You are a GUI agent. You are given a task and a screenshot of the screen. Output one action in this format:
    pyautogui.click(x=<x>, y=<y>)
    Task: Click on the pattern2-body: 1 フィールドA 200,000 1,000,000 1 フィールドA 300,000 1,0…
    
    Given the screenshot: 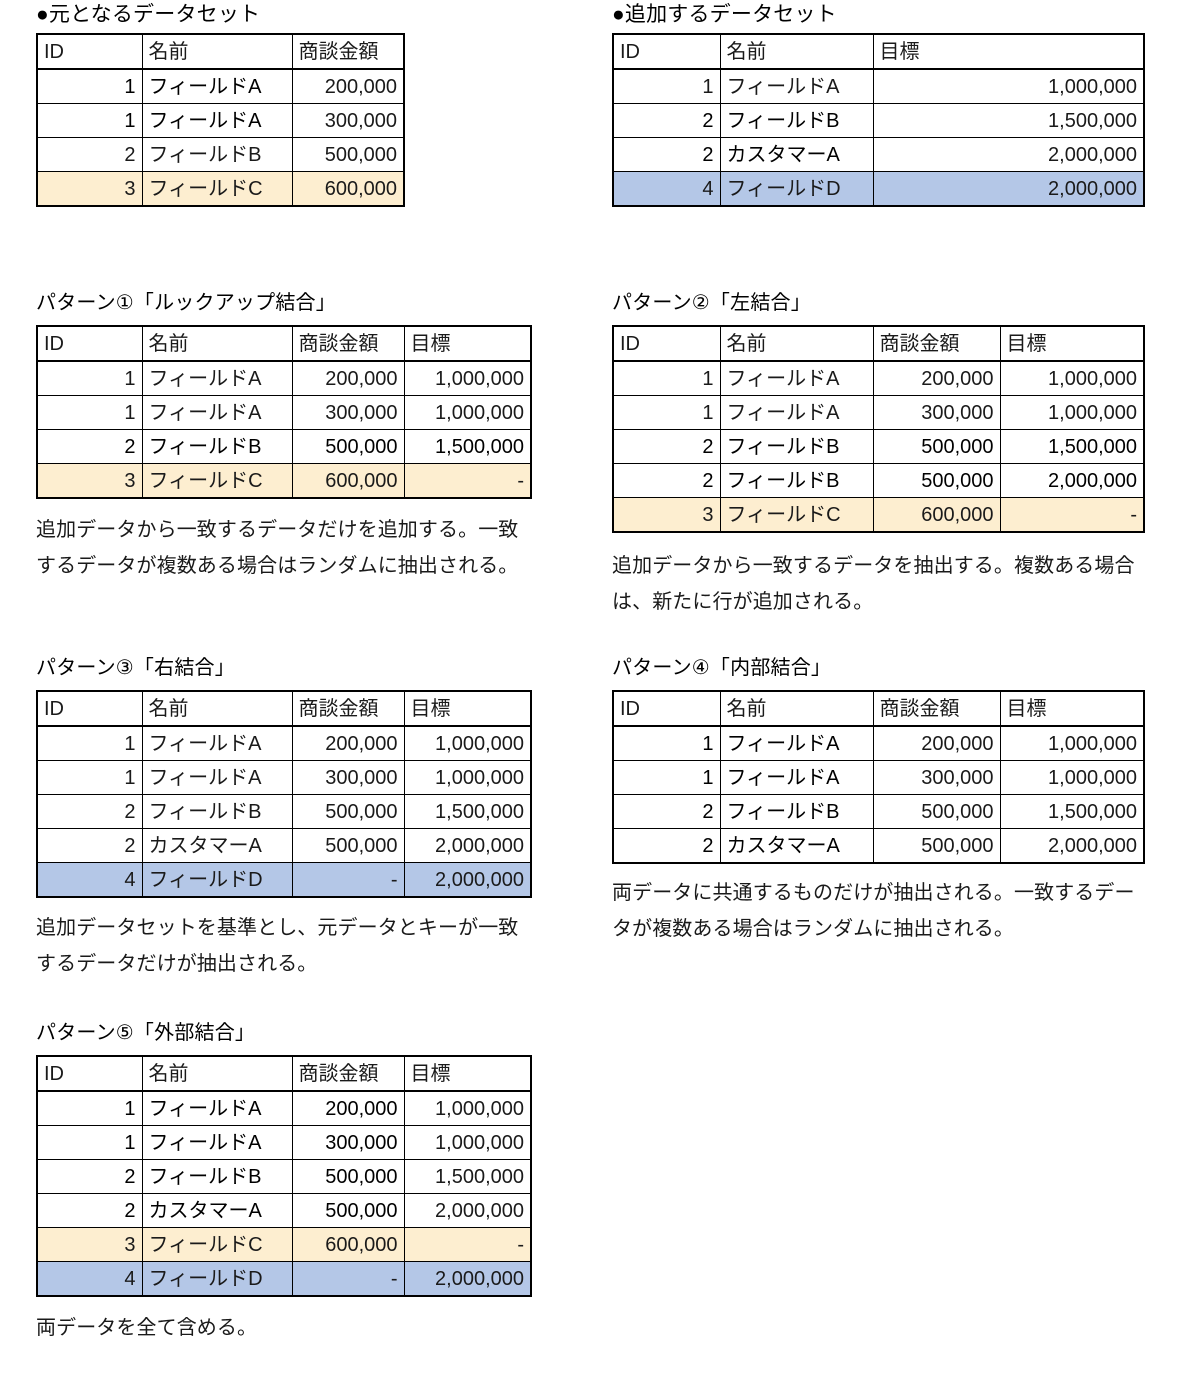 What is the action you would take?
    pyautogui.click(x=878, y=447)
    